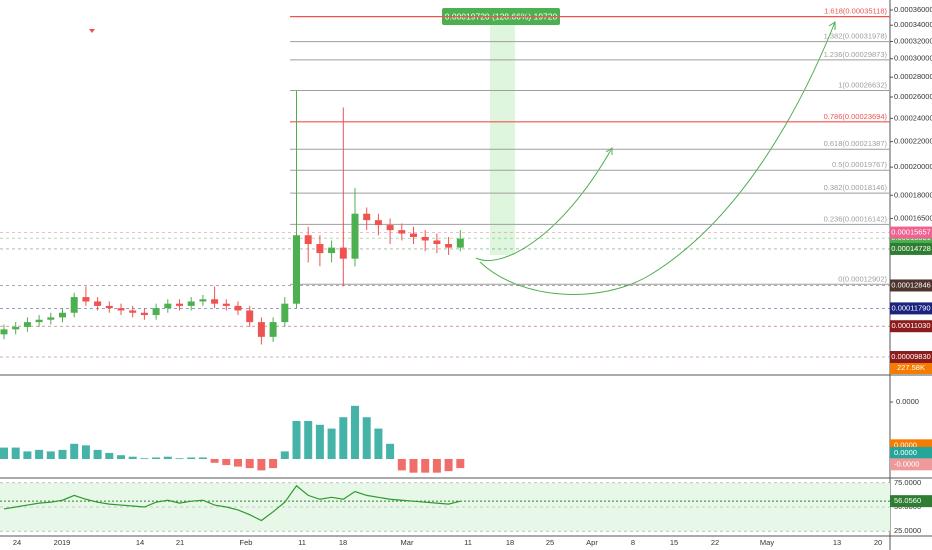 This screenshot has width=932, height=550. I want to click on x-tick-label: 20, so click(878, 542).